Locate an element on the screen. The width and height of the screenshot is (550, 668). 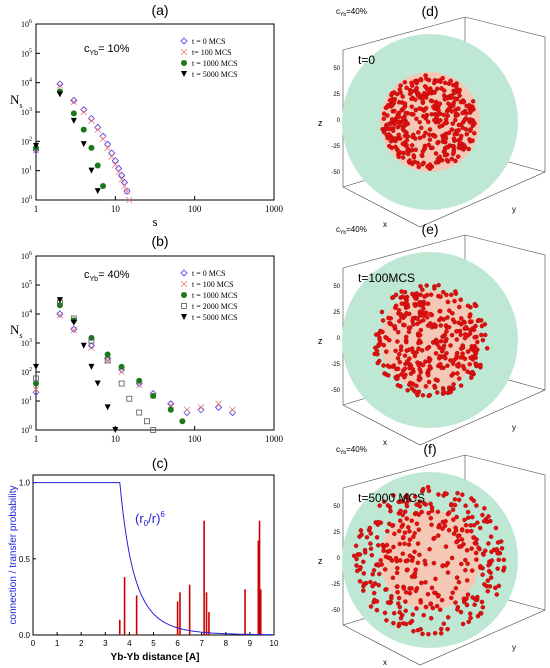
y-tick-label: 10² is located at coordinates (26, 372).